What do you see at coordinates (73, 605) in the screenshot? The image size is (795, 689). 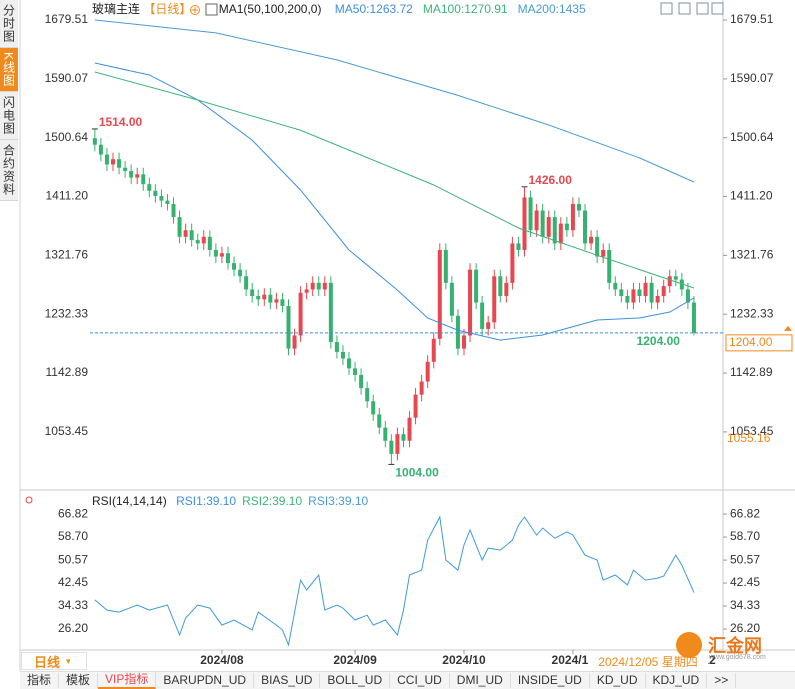 I see `y-tick-label: 34.33` at bounding box center [73, 605].